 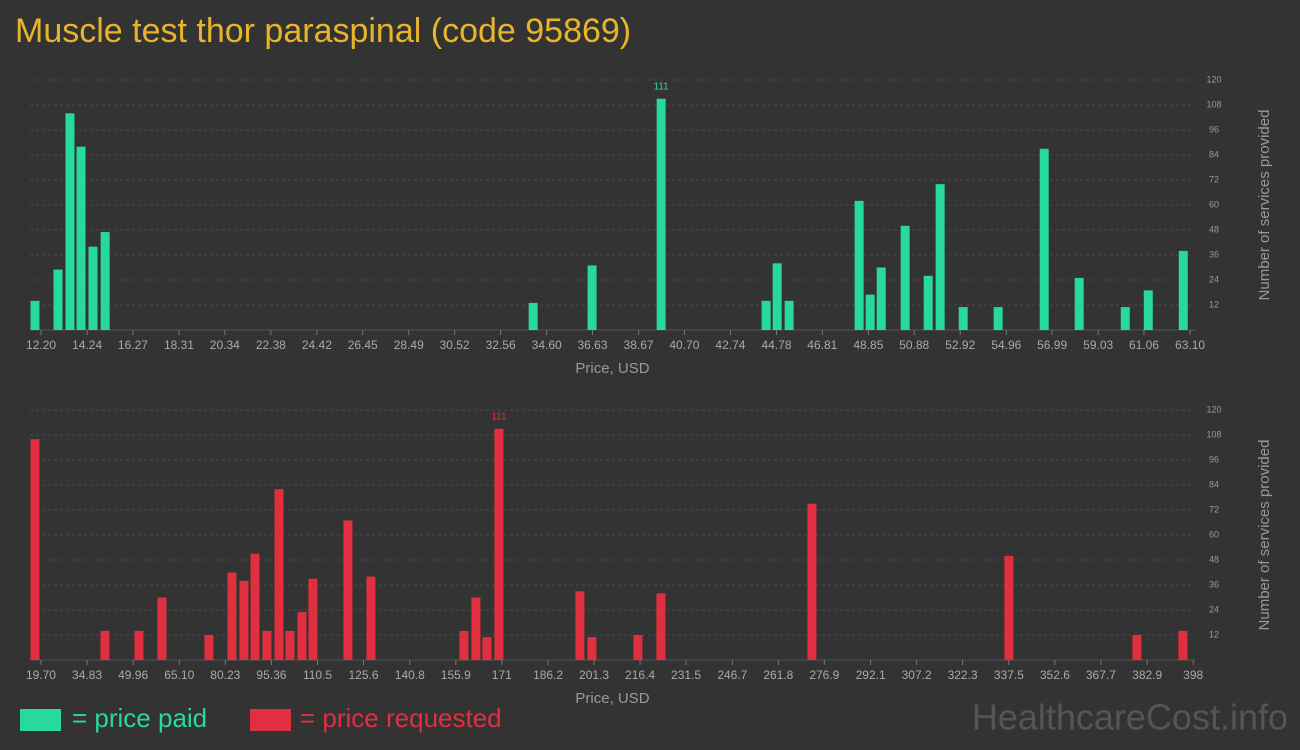 I want to click on x-tick-label: 36.63, so click(x=593, y=345).